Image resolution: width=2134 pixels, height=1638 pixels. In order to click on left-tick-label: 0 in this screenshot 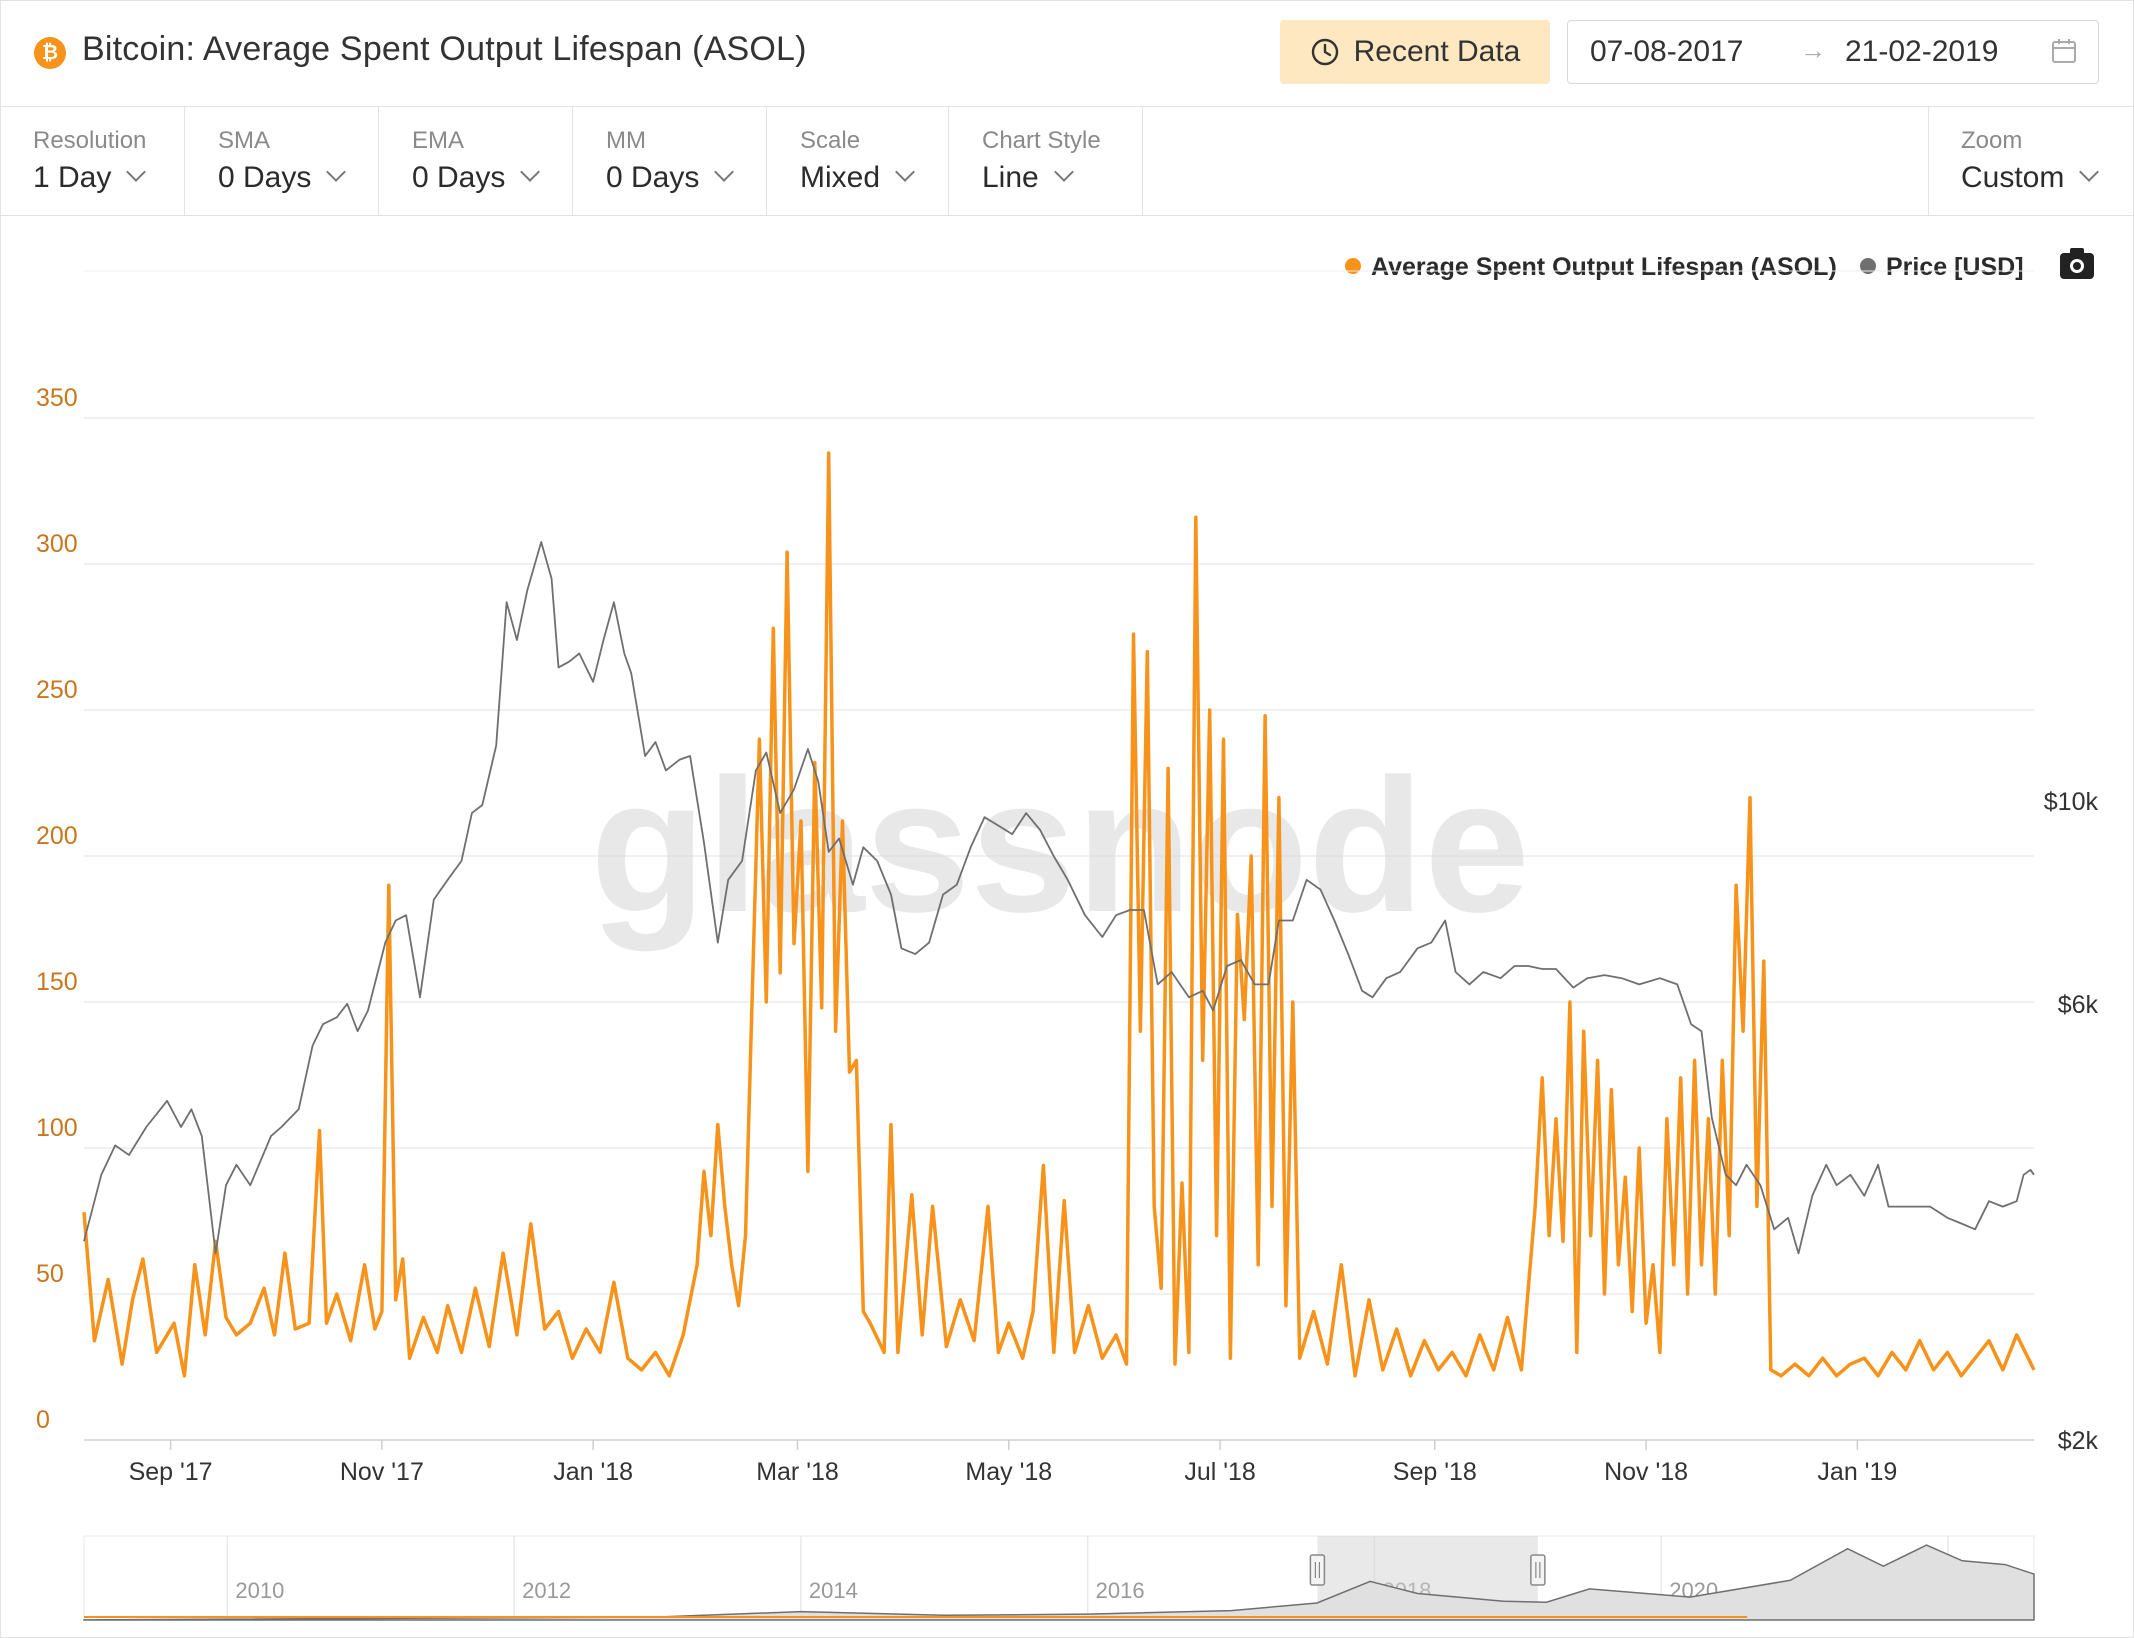, I will do `click(43, 1420)`.